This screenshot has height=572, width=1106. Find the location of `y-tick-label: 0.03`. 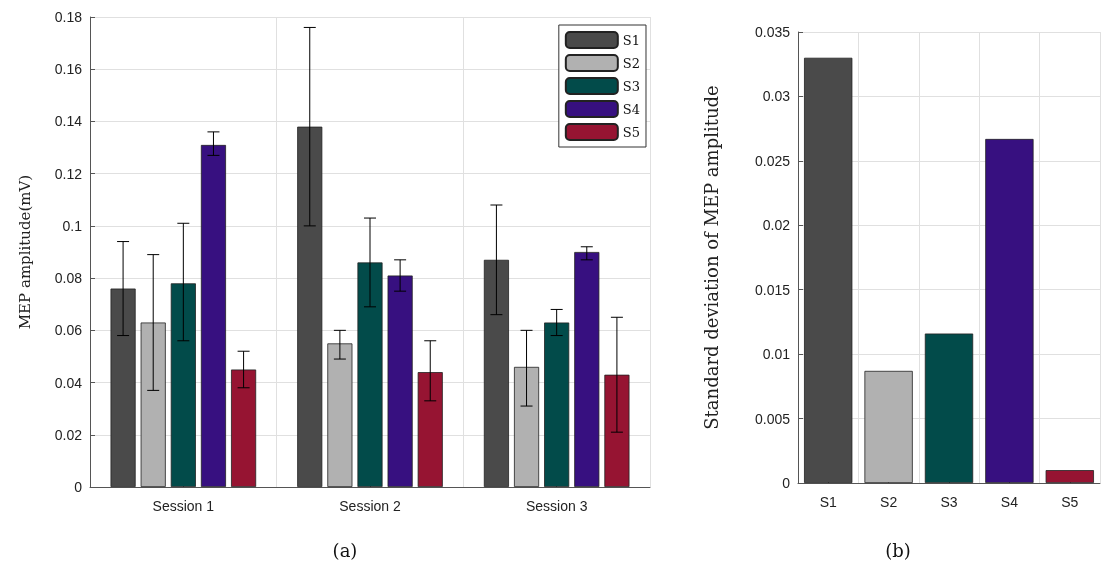

y-tick-label: 0.03 is located at coordinates (776, 96).